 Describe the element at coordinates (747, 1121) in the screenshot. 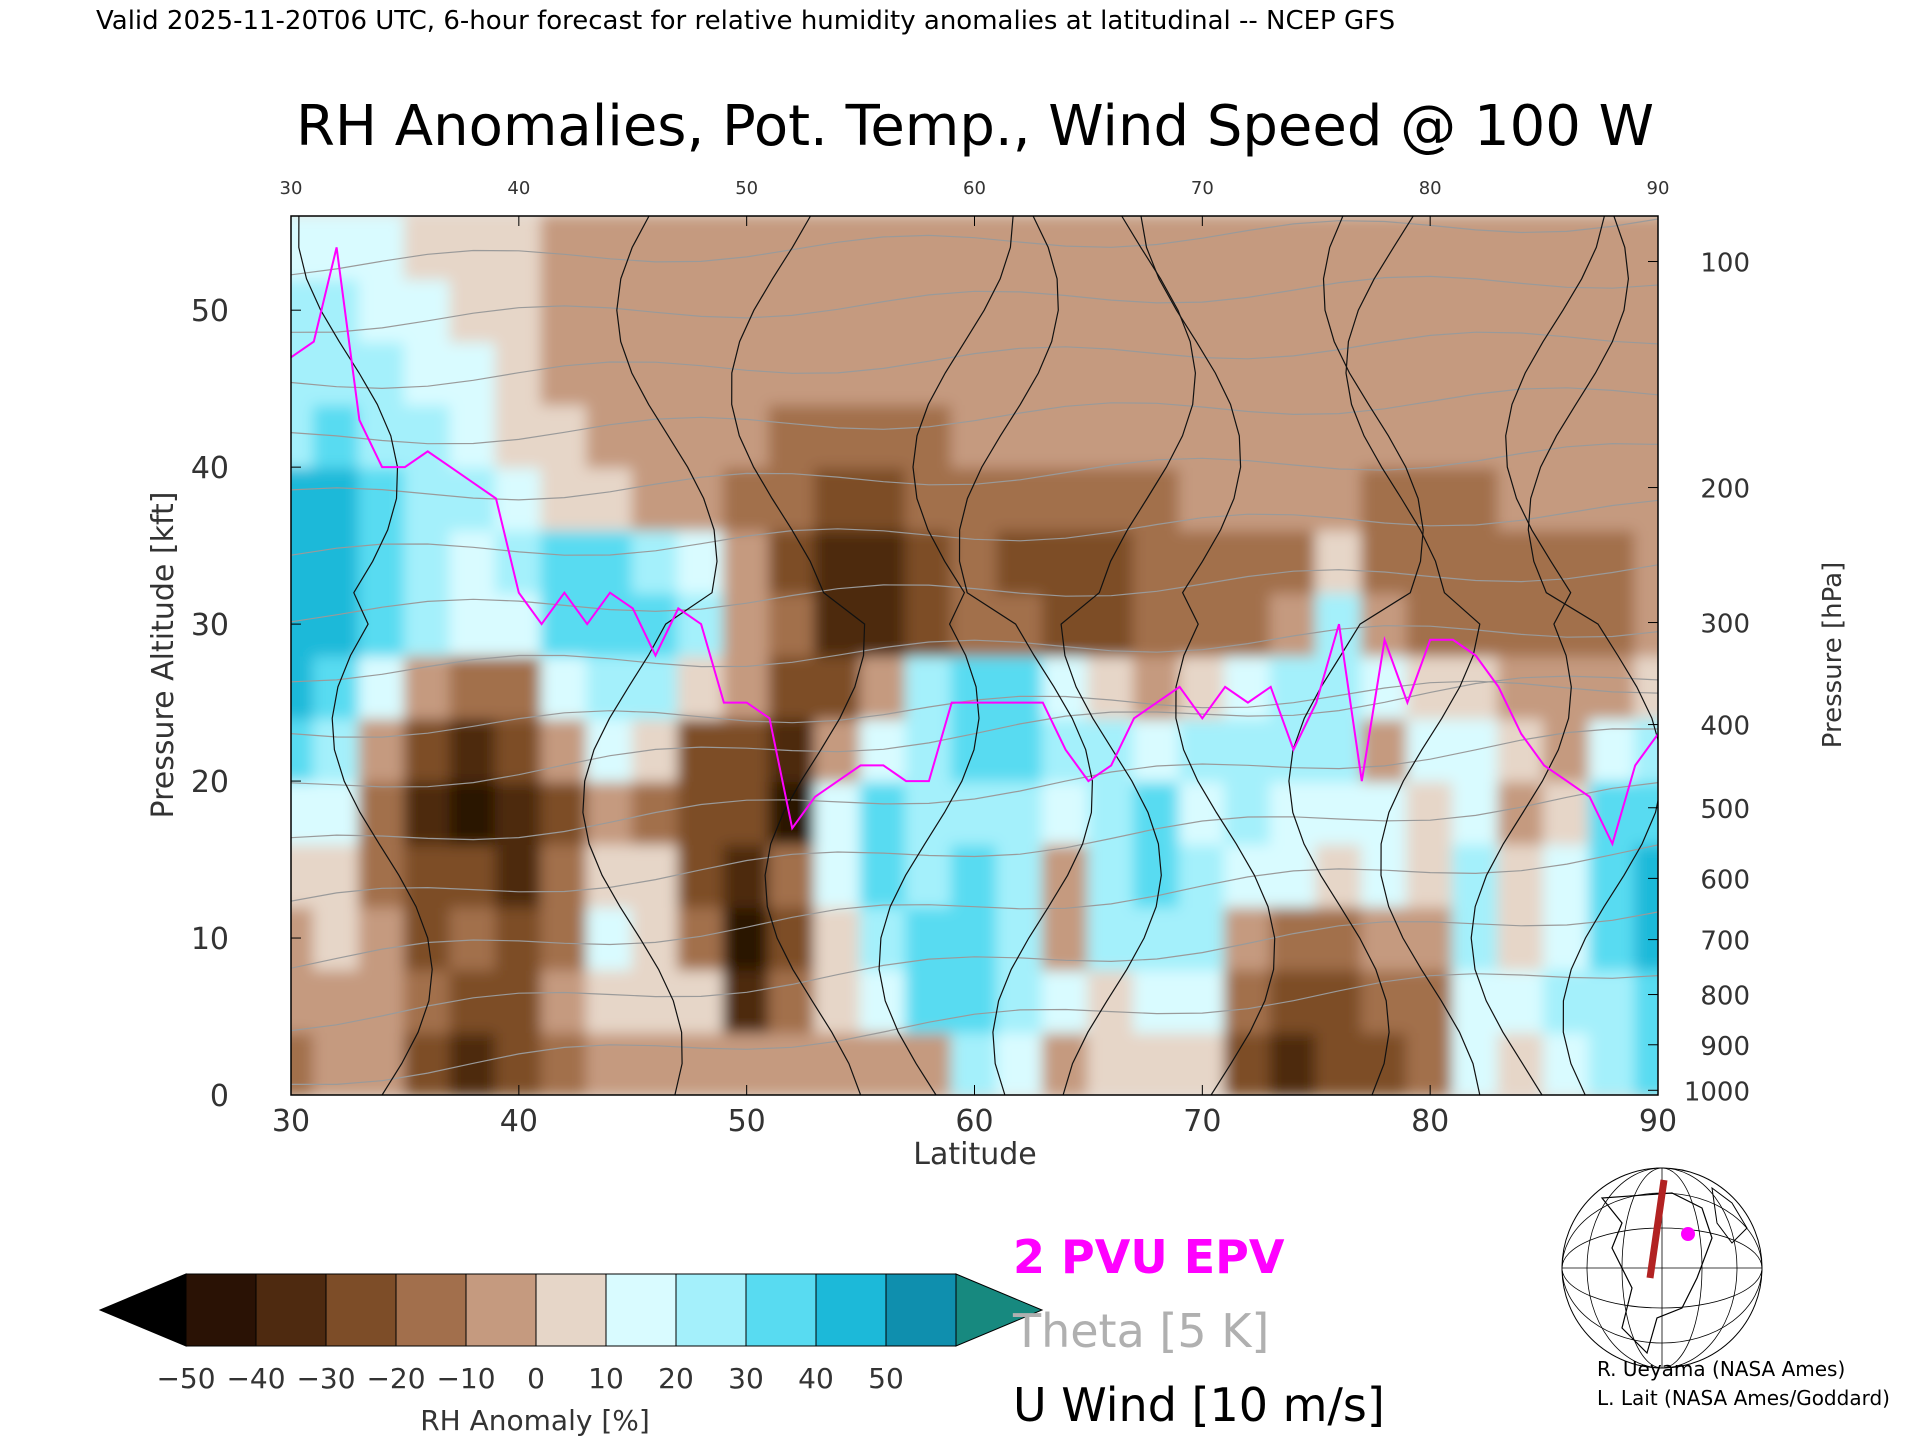

I see `x-tick-label: 50` at that location.